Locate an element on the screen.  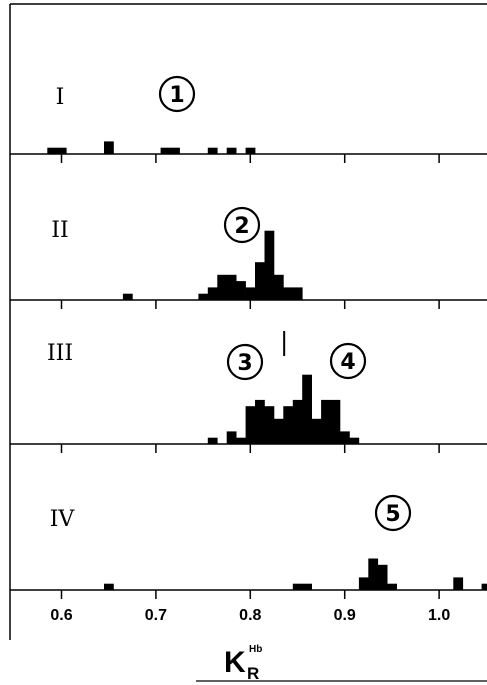
panel-label: I is located at coordinates (60, 97).